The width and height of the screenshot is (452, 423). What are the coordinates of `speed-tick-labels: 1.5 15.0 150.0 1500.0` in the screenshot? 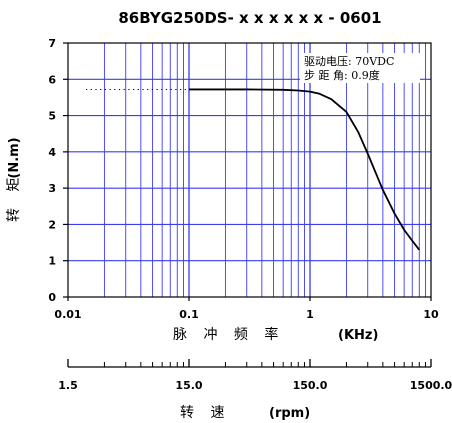 It's located at (255, 385).